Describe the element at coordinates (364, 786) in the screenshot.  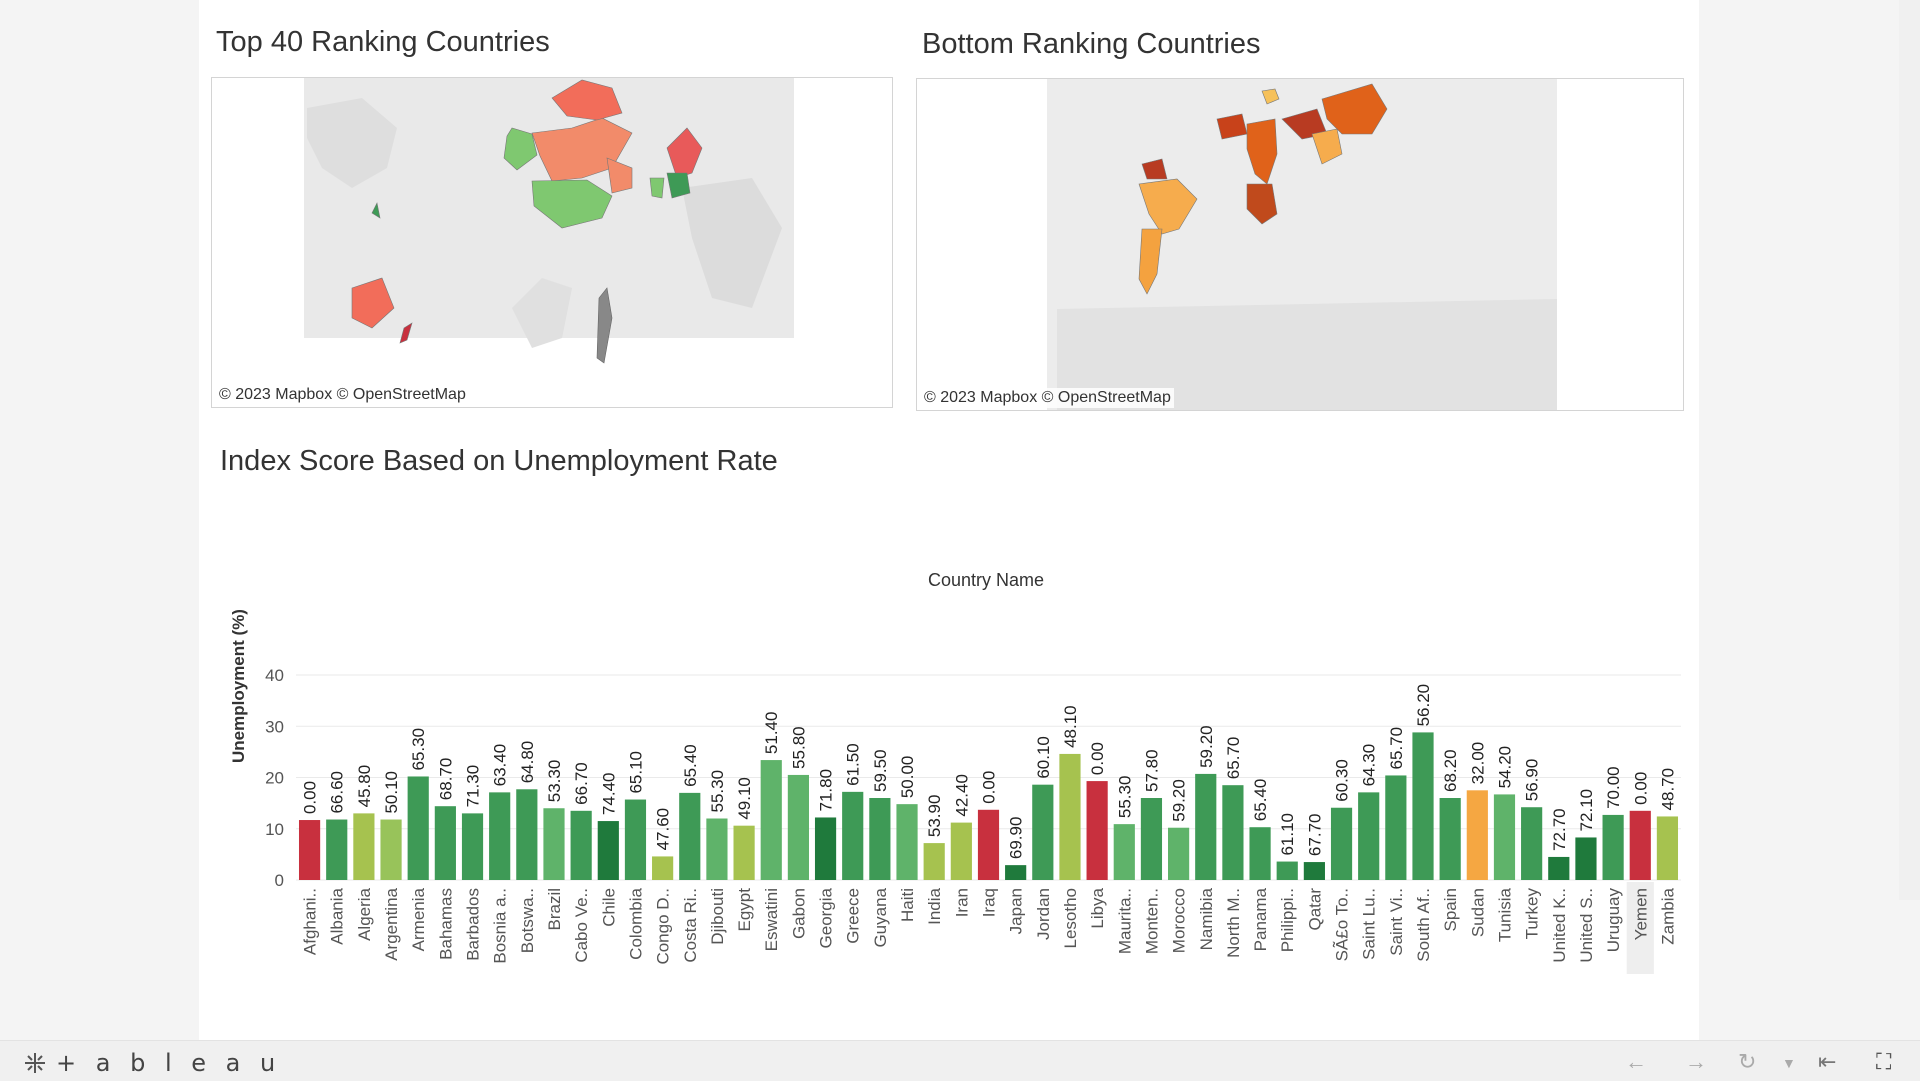
I see `value-label: 45.80` at that location.